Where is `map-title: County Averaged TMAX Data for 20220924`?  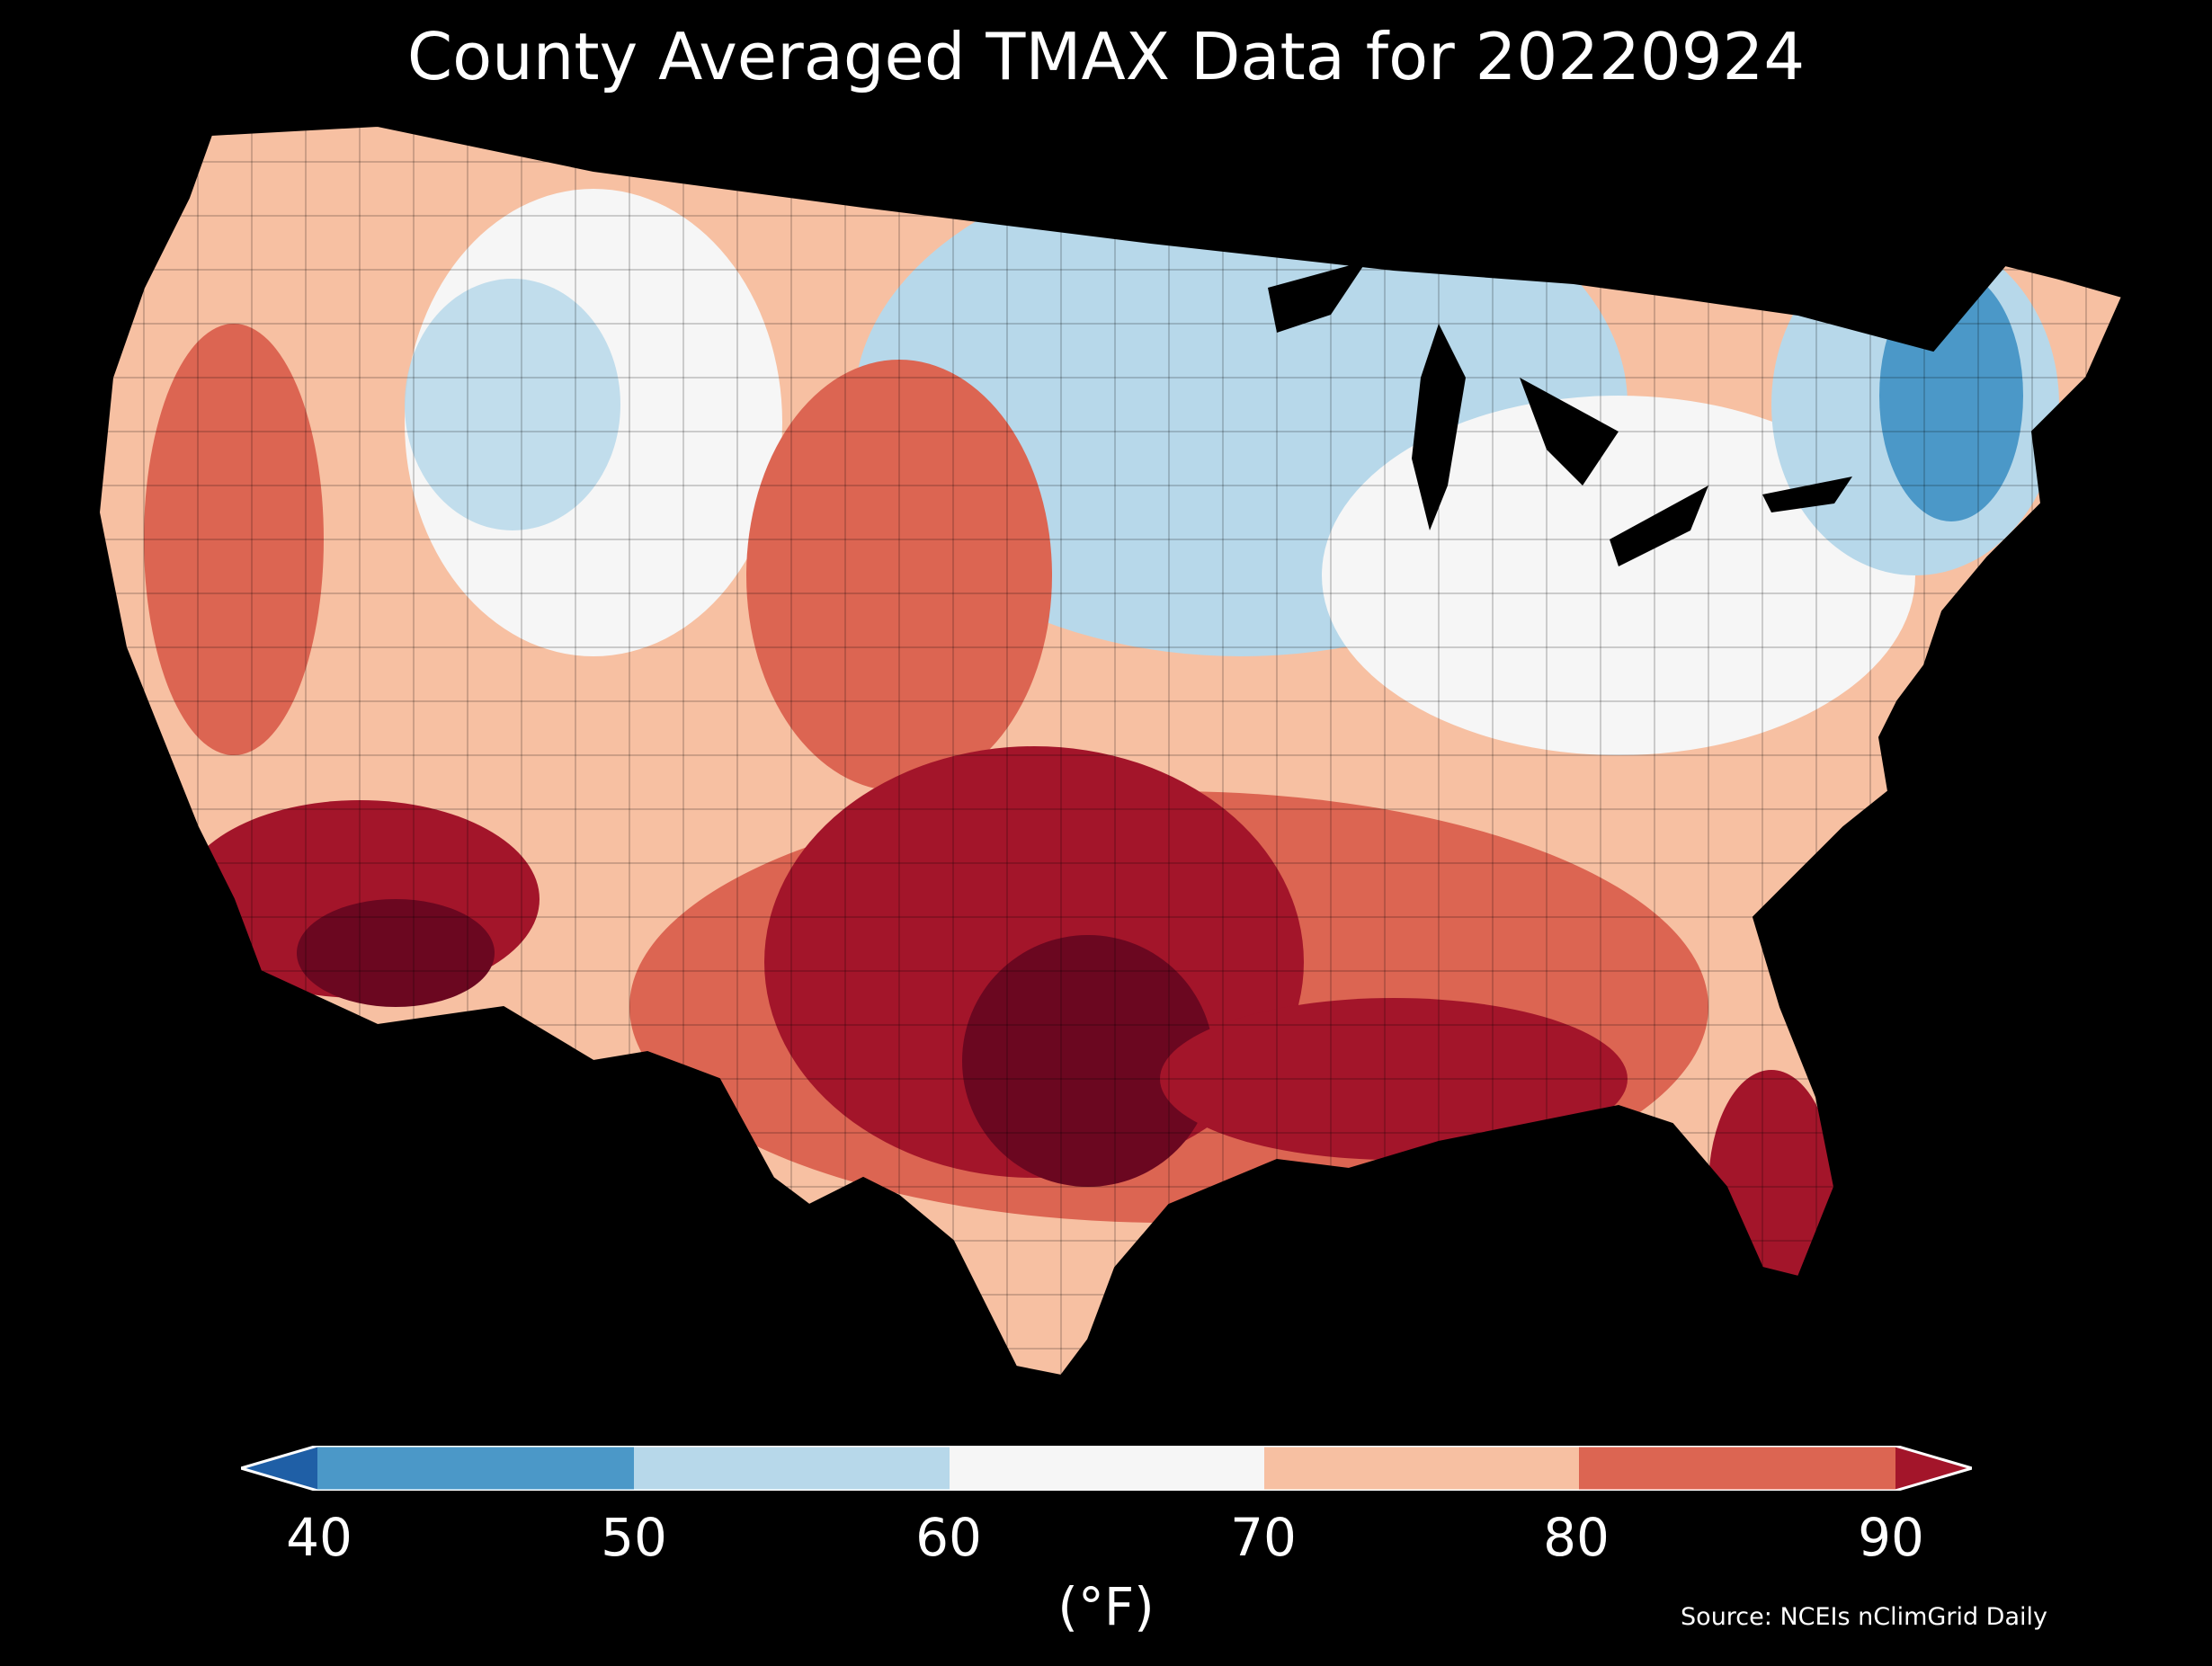 map-title: County Averaged TMAX Data for 20220924 is located at coordinates (1106, 56).